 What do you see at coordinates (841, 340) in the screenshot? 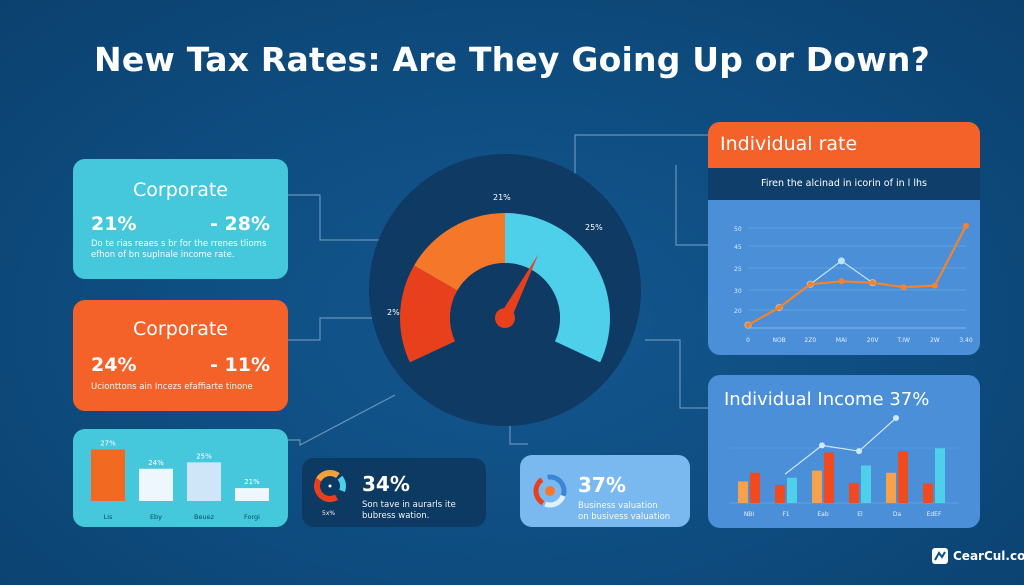
I see `x-tick-label: MAI` at bounding box center [841, 340].